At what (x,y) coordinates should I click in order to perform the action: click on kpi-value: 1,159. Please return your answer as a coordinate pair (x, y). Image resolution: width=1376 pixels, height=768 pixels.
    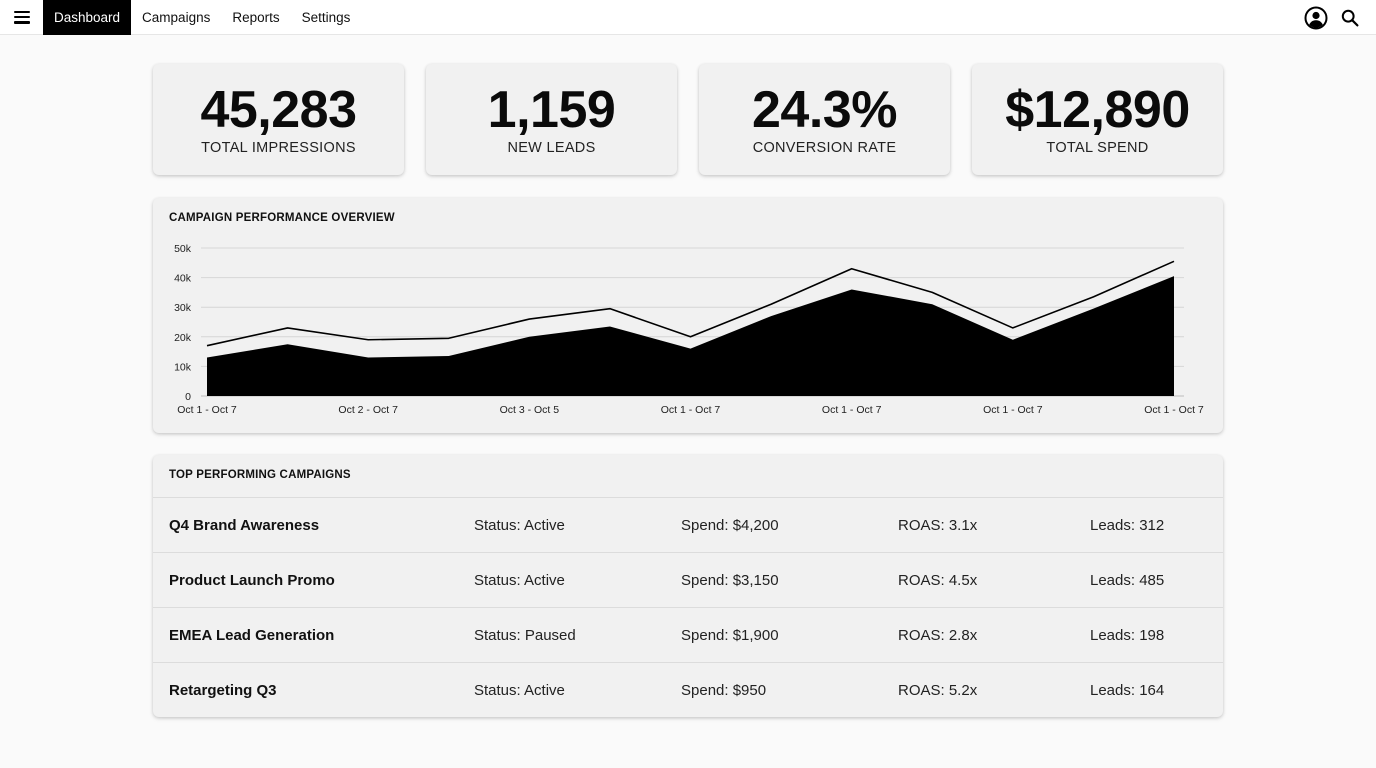
    Looking at the image, I should click on (551, 110).